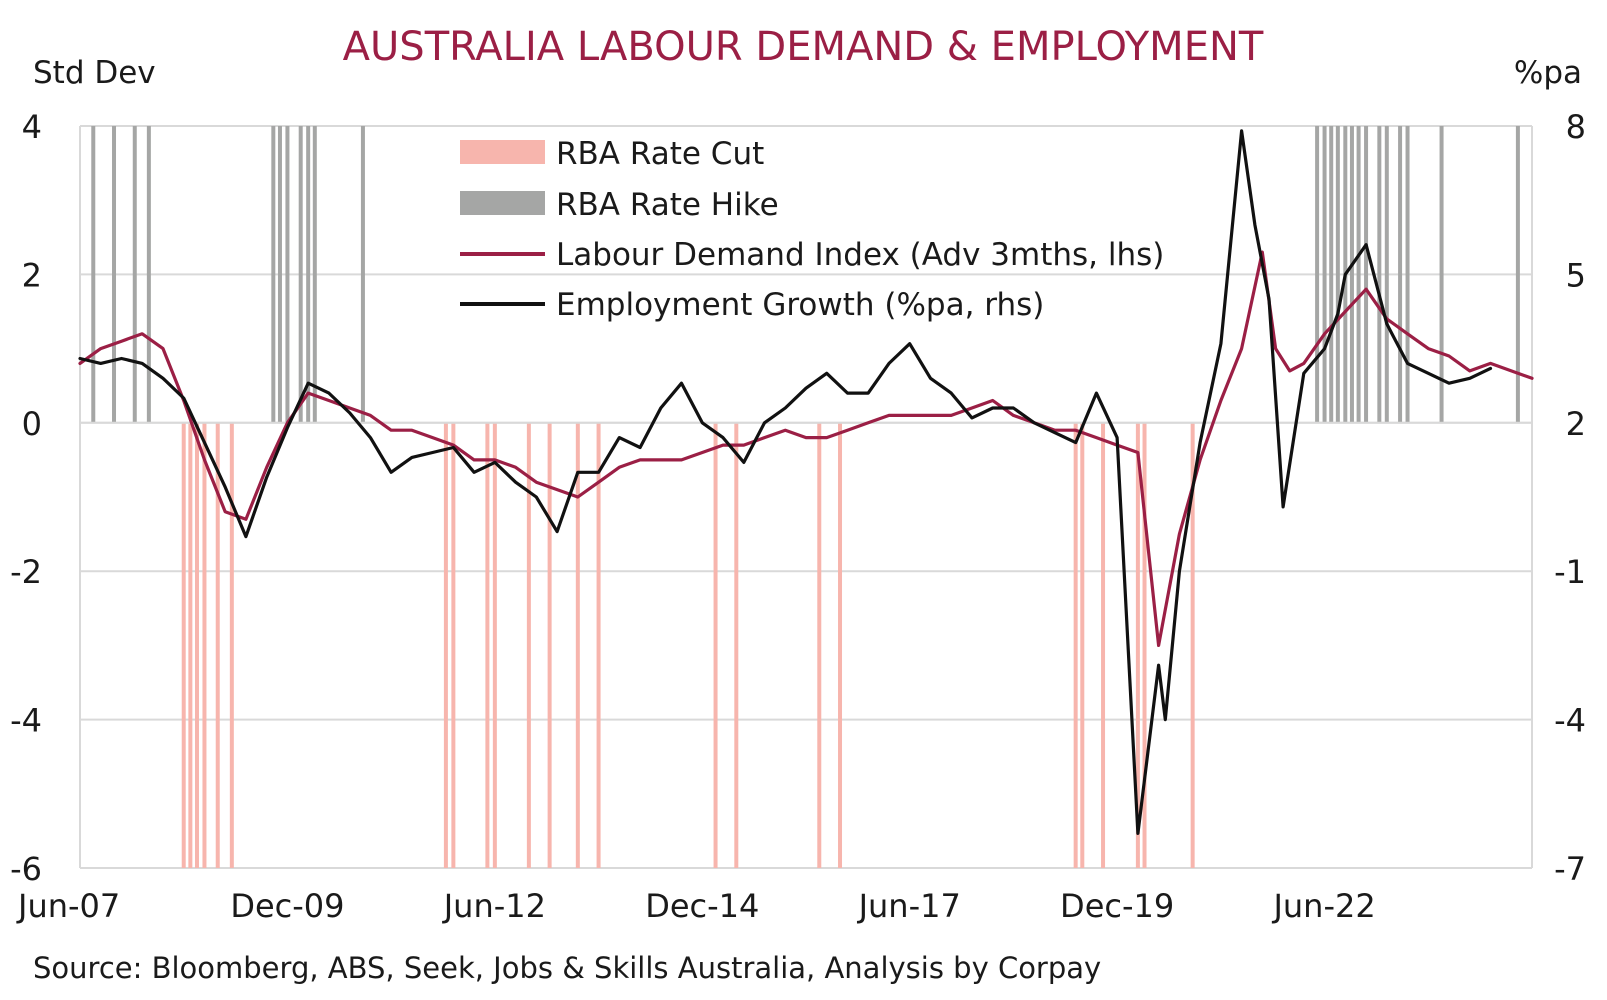 The width and height of the screenshot is (1607, 1000). I want to click on left-tick-label: -4, so click(26, 721).